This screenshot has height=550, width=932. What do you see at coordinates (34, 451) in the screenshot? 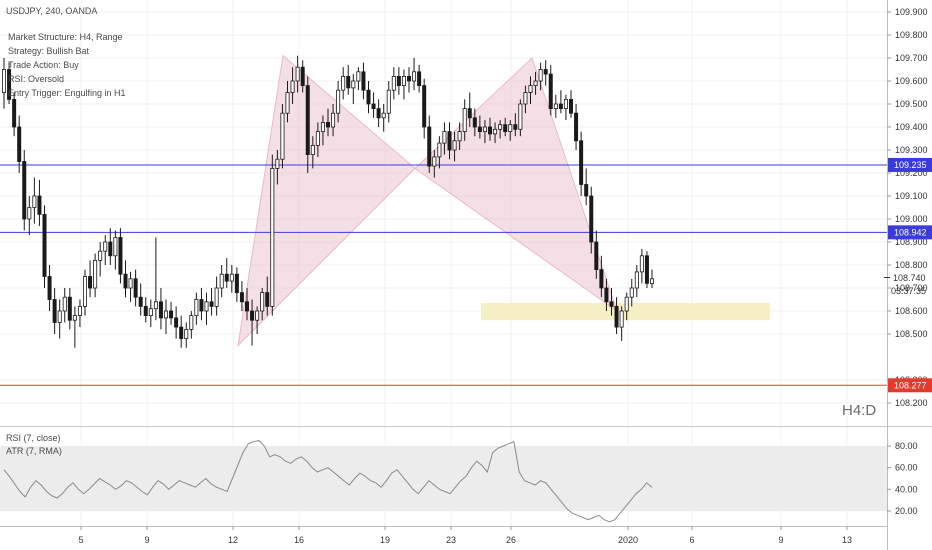
I see `atr-indicator-label: ATR (7, RMA)` at bounding box center [34, 451].